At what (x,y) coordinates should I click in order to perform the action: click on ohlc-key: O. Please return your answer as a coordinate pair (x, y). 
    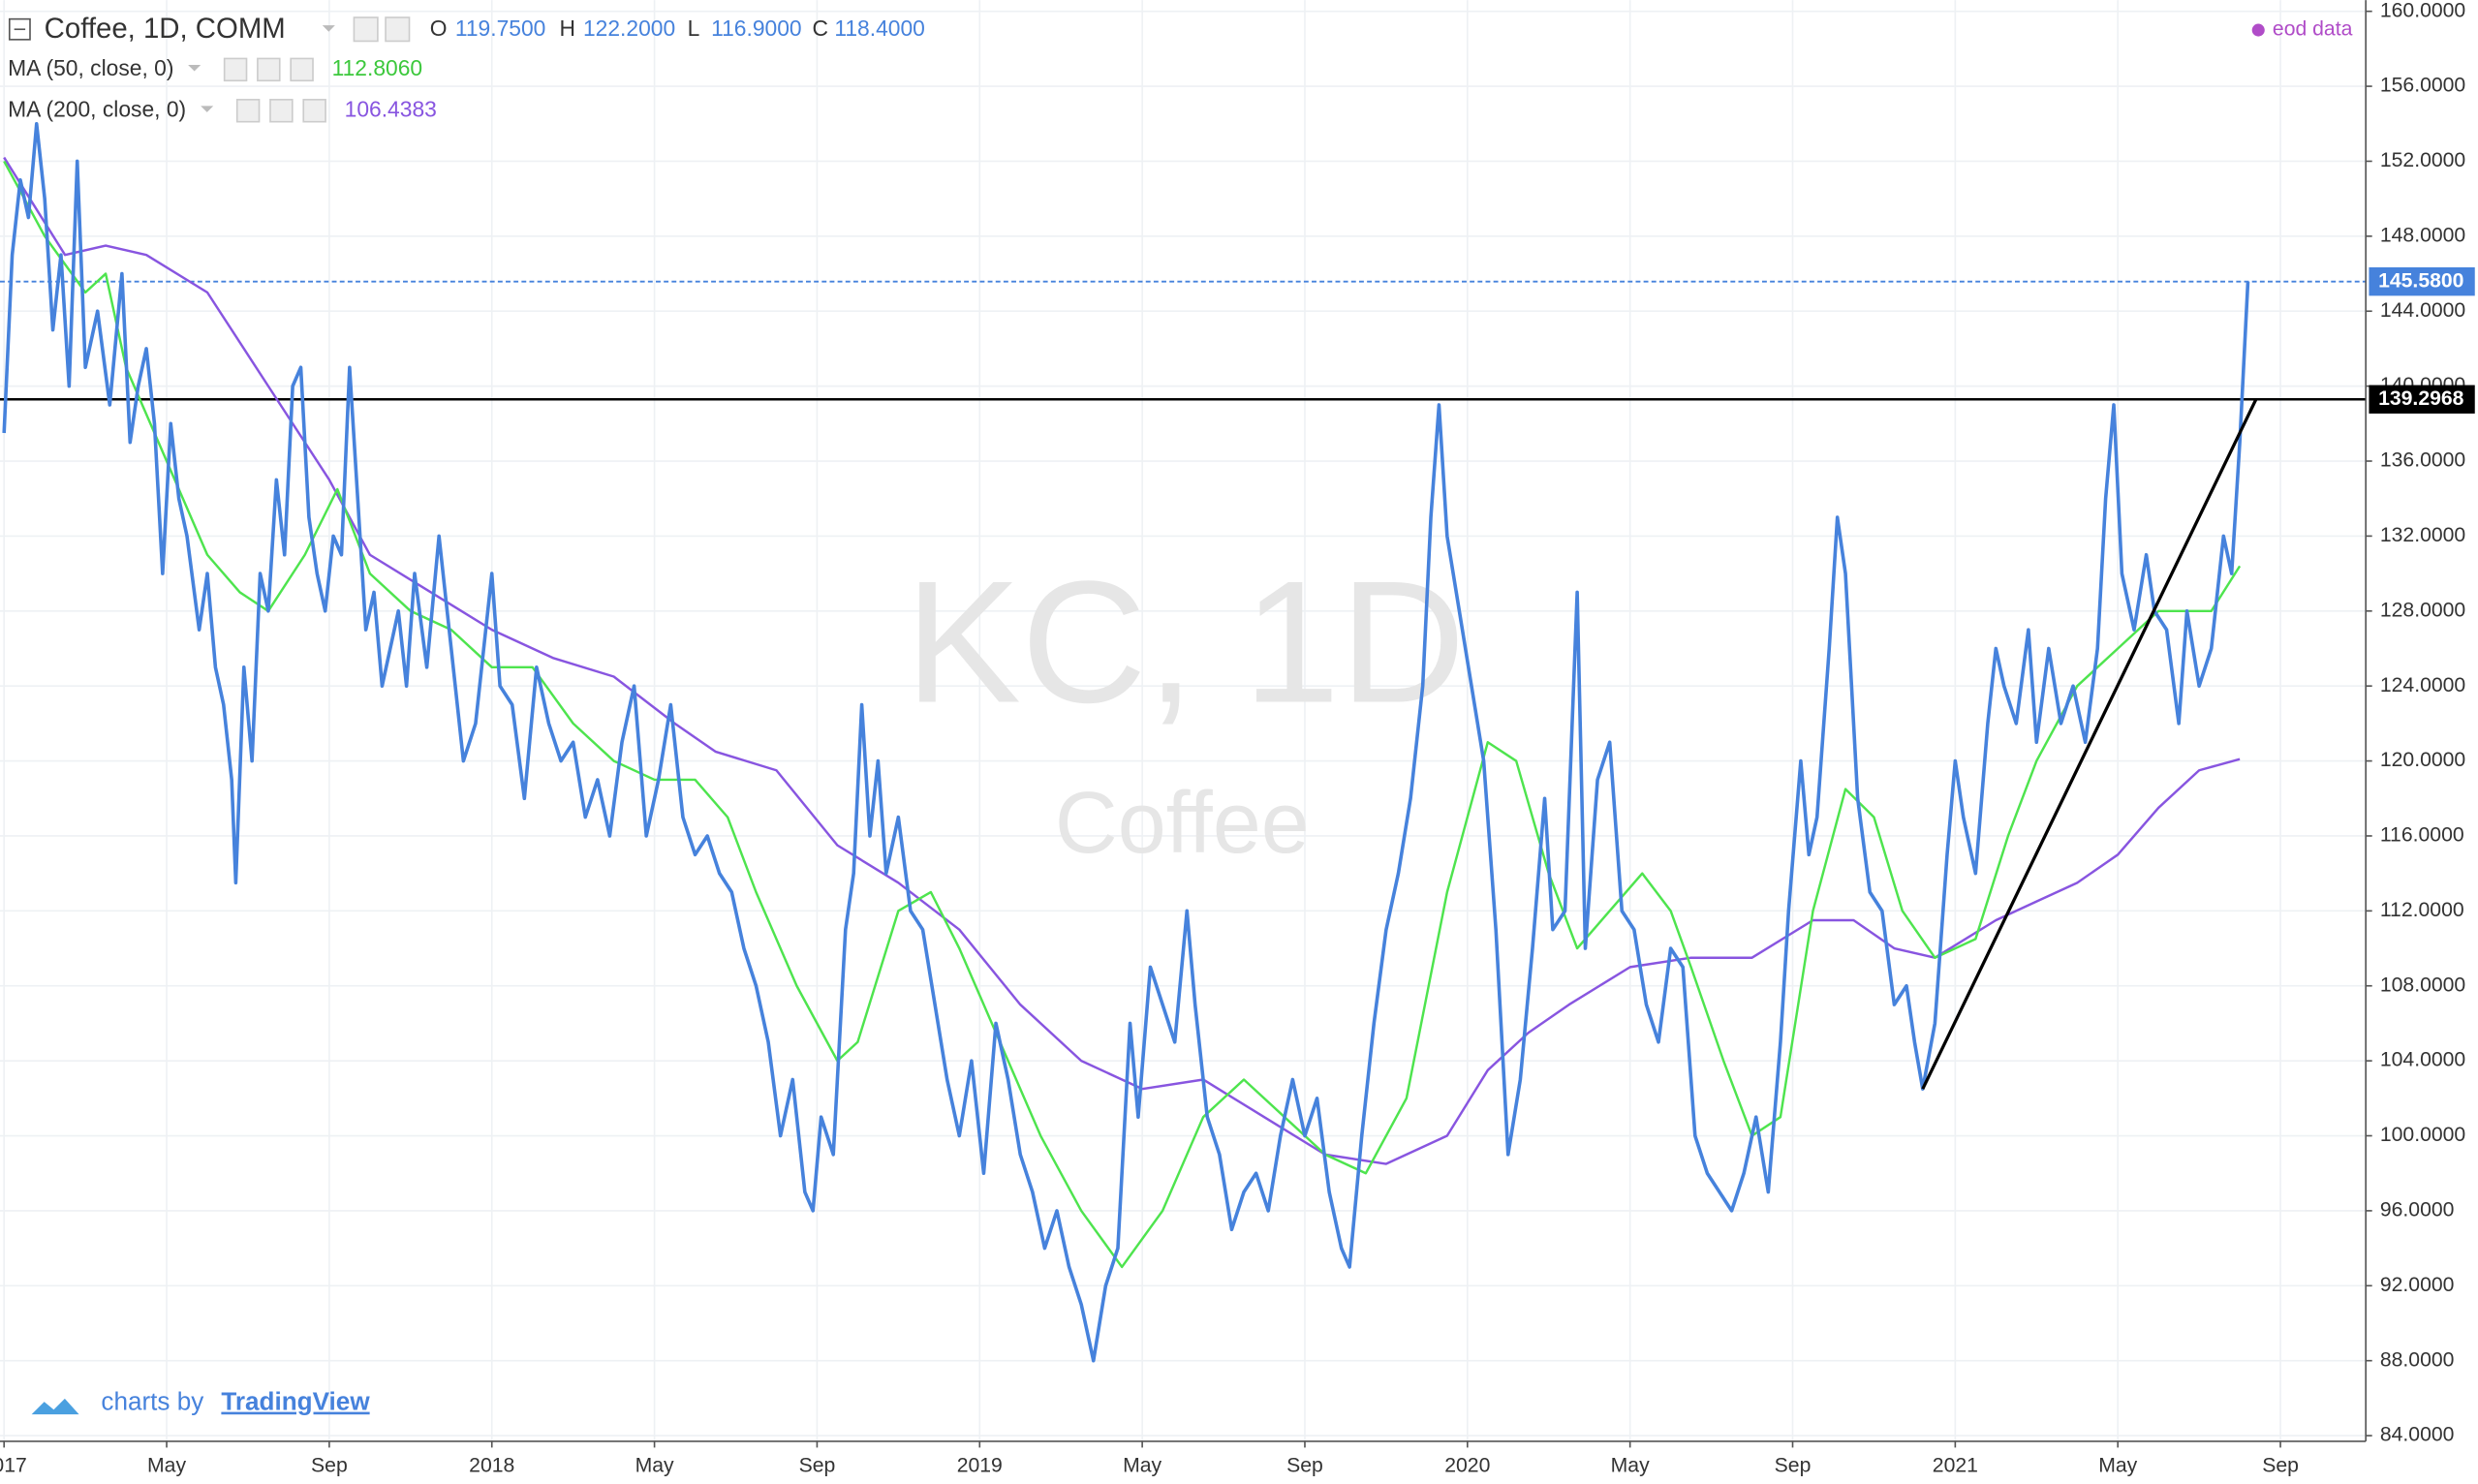
    Looking at the image, I should click on (439, 28).